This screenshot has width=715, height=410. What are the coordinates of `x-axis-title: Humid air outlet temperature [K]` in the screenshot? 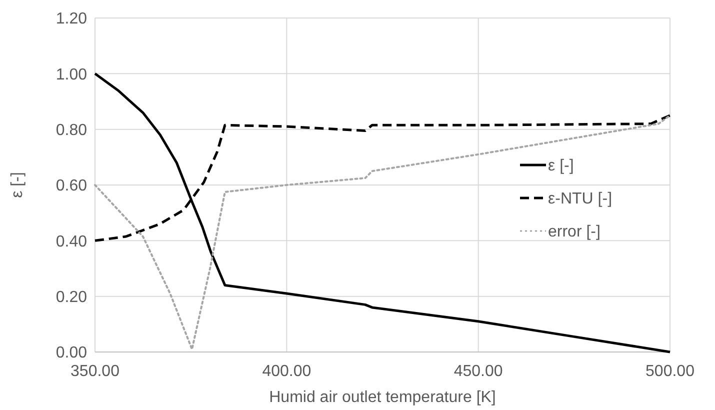 It's located at (382, 397).